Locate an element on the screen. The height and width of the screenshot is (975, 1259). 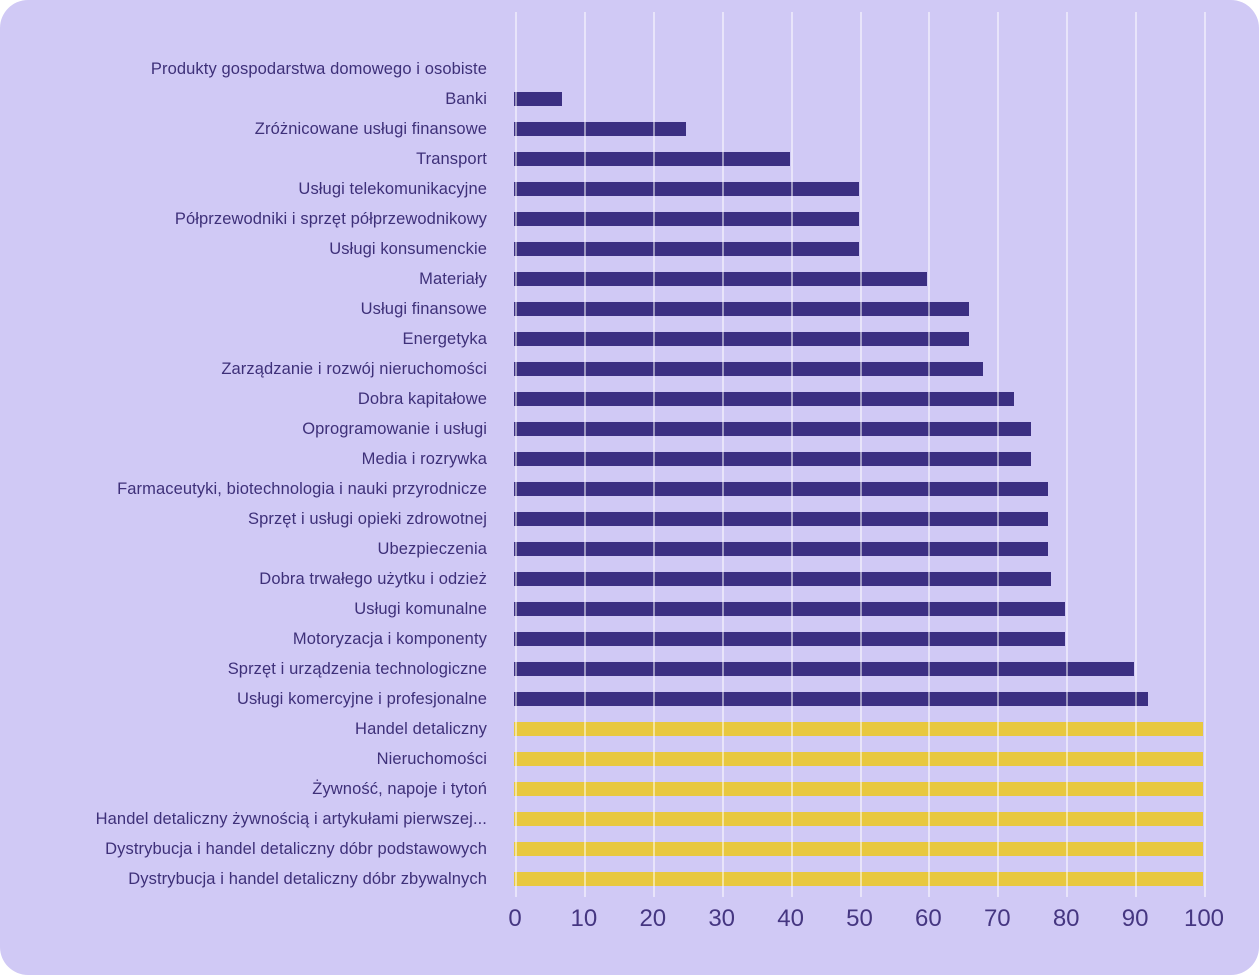
bar-row: Oprogramowanie i usługi is located at coordinates (629, 429).